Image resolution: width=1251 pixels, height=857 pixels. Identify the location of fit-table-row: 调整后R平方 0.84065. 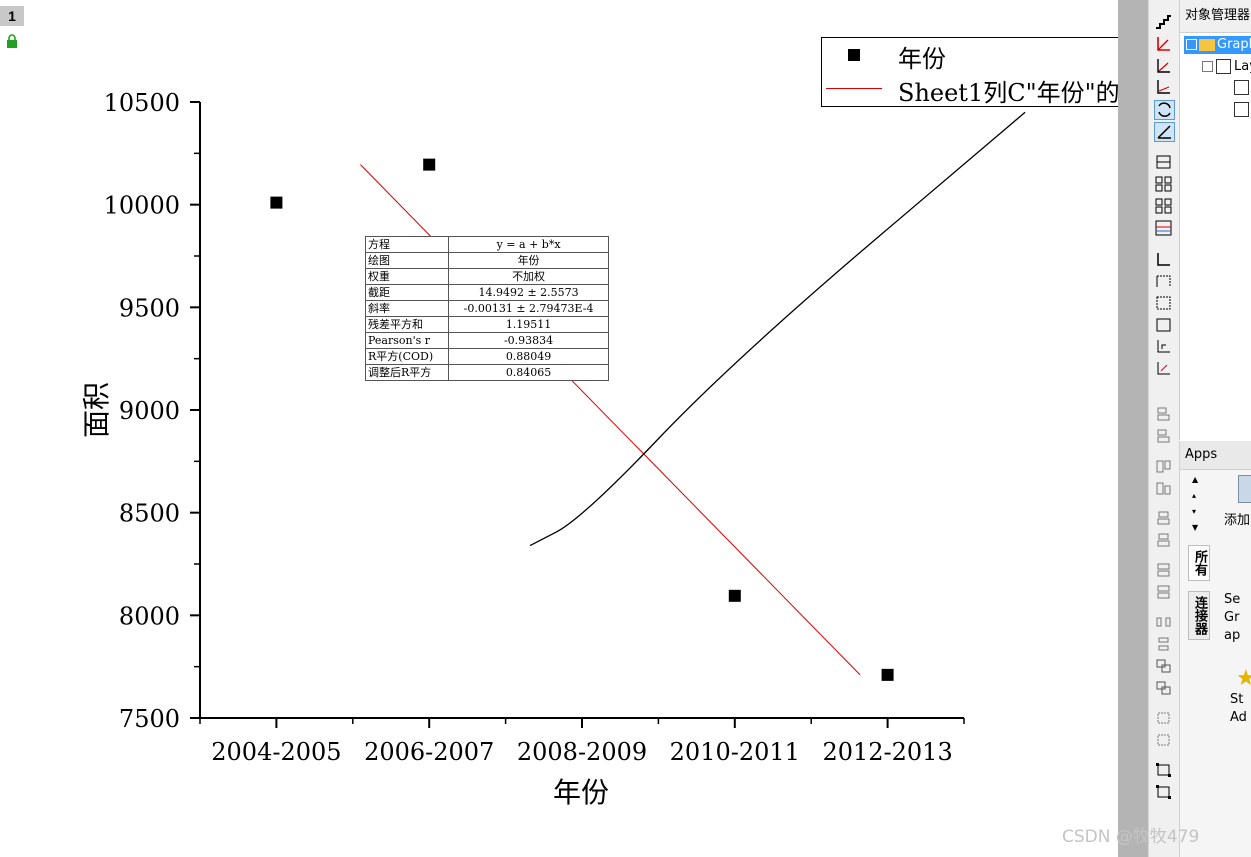
(486, 372).